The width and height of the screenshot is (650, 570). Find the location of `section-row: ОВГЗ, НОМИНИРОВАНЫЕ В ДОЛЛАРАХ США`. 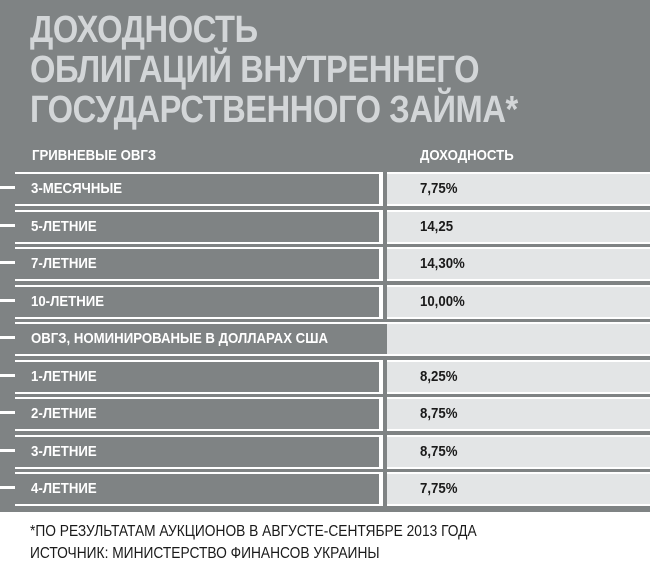

section-row: ОВГЗ, НОМИНИРОВАНЫЕ В ДОЛЛАРАХ США is located at coordinates (325, 339).